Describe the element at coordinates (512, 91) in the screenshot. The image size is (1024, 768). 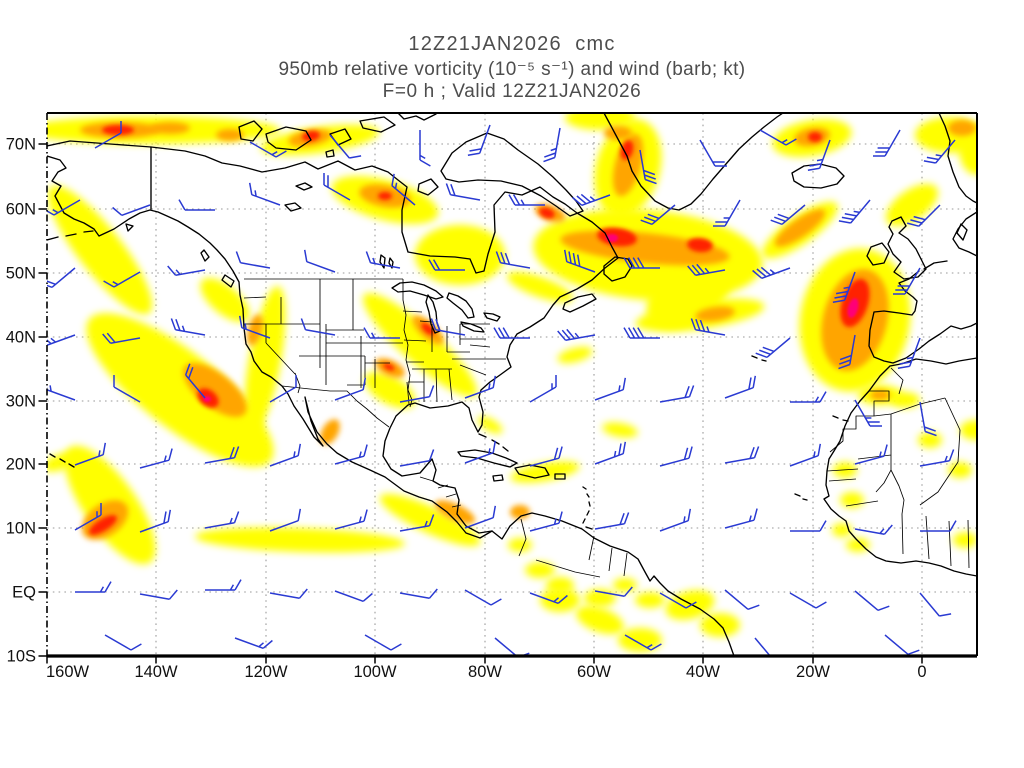
I see `chart-title-valid-time: F=0 h ; Valid 12Z21JAN2026` at that location.